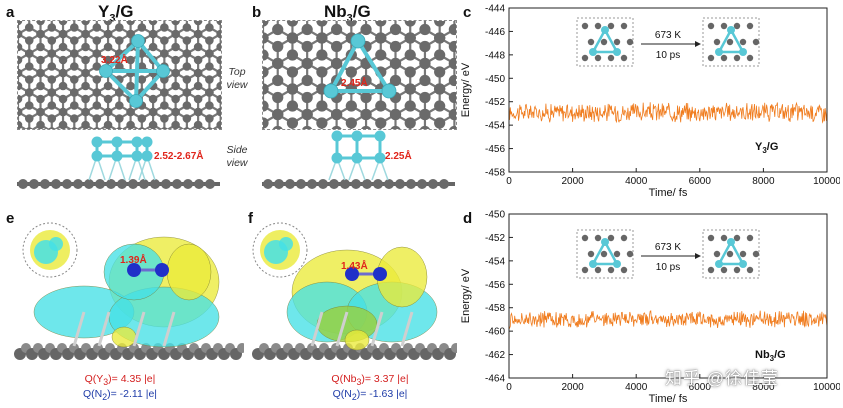 The height and width of the screenshot is (408, 843). I want to click on density-lobe, so click(286, 244).